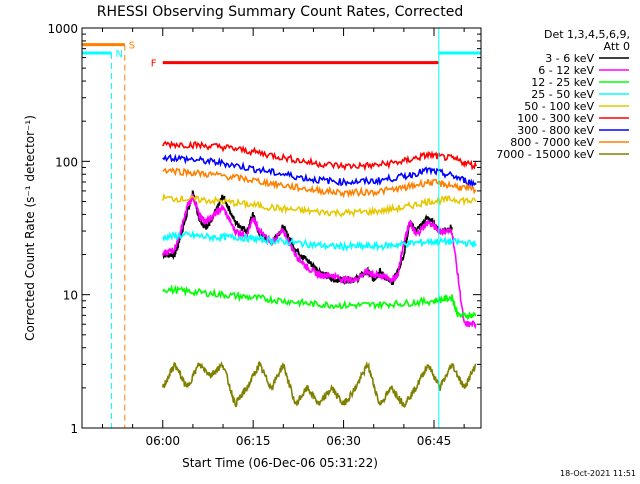 The image size is (640, 484). I want to click on annotation-label: N, so click(119, 54).